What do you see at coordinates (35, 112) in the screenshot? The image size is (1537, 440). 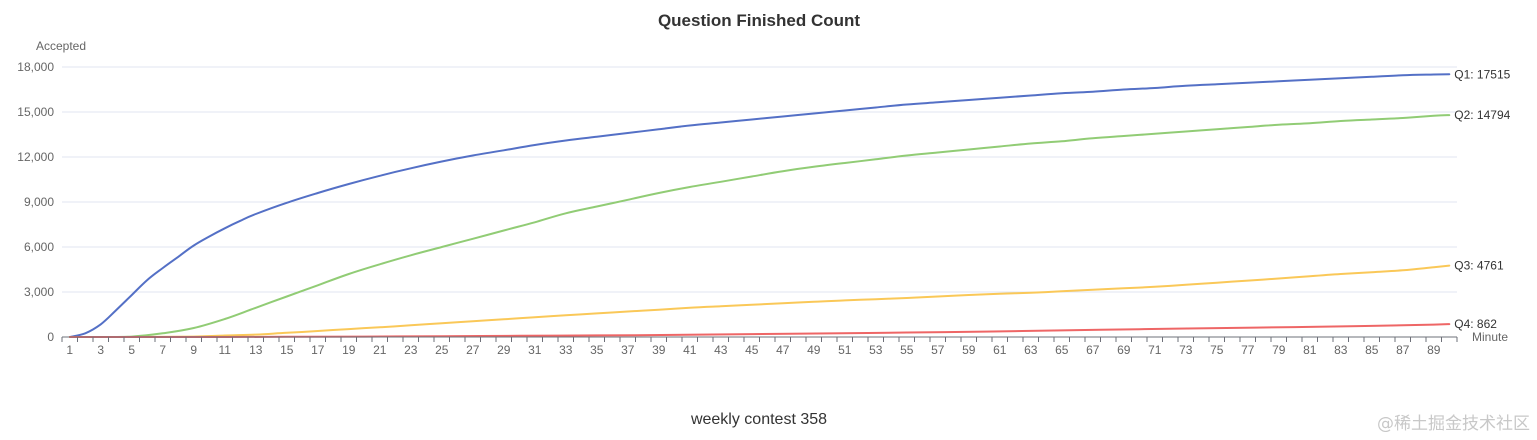 I see `y-tick-label: 15,000` at bounding box center [35, 112].